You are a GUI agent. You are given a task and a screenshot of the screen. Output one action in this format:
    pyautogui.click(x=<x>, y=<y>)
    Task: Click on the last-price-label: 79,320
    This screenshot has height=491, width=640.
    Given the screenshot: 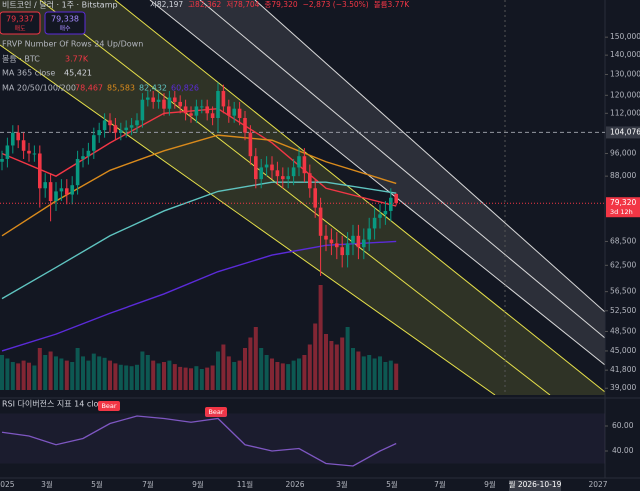 What is the action you would take?
    pyautogui.click(x=623, y=202)
    